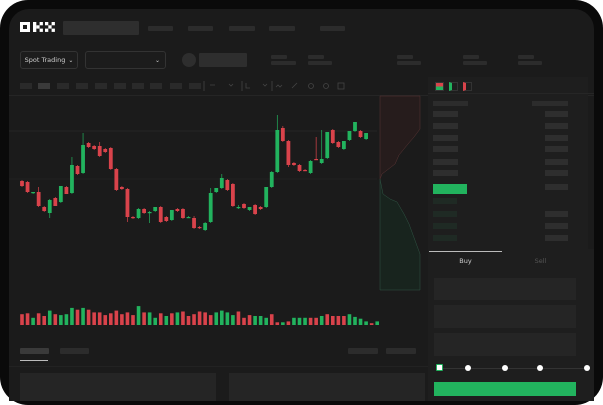 Image resolution: width=603 pixels, height=405 pixels. What do you see at coordinates (453, 86) in the screenshot?
I see `order-book-view-bids-icon` at bounding box center [453, 86].